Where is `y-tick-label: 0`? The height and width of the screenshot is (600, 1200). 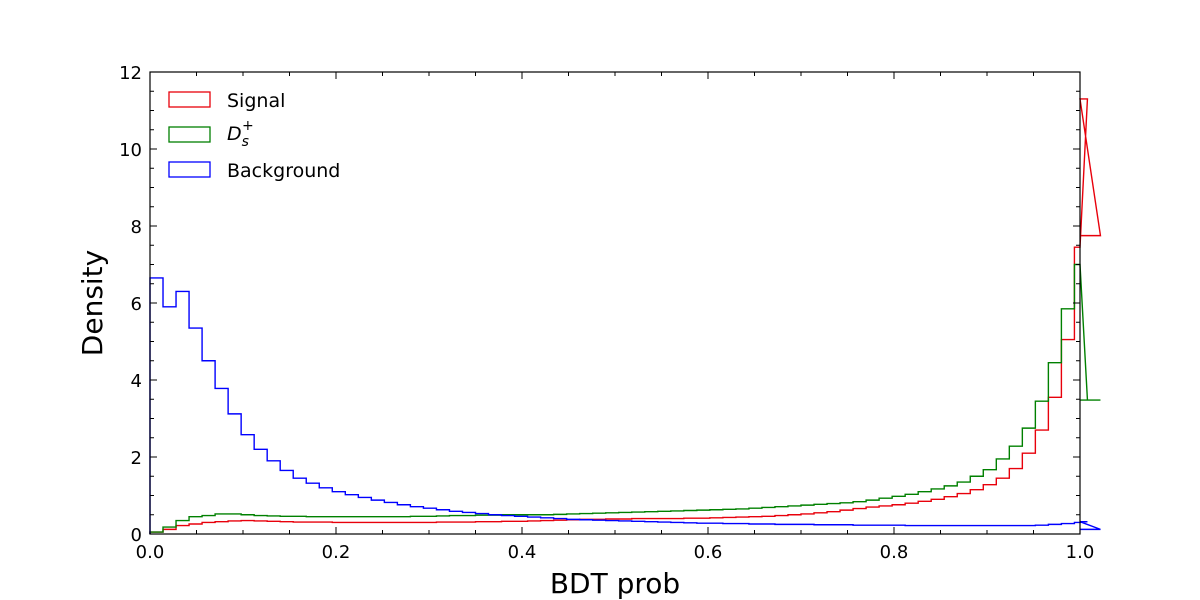
y-tick-label: 0 is located at coordinates (136, 535).